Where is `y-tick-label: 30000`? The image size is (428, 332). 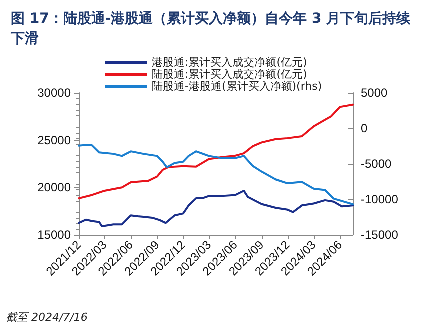
y-tick-label: 30000 is located at coordinates (55, 93).